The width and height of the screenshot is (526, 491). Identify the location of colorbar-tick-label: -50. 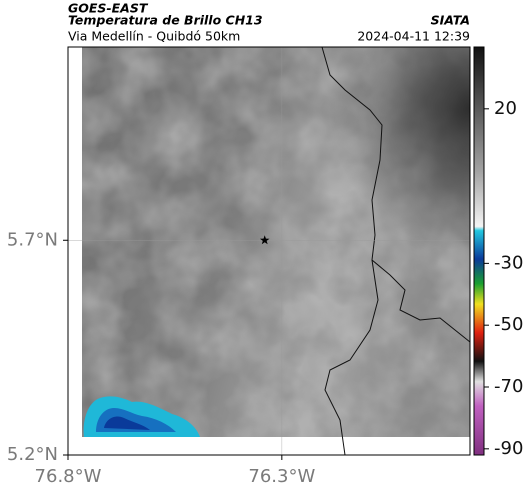
(508, 324).